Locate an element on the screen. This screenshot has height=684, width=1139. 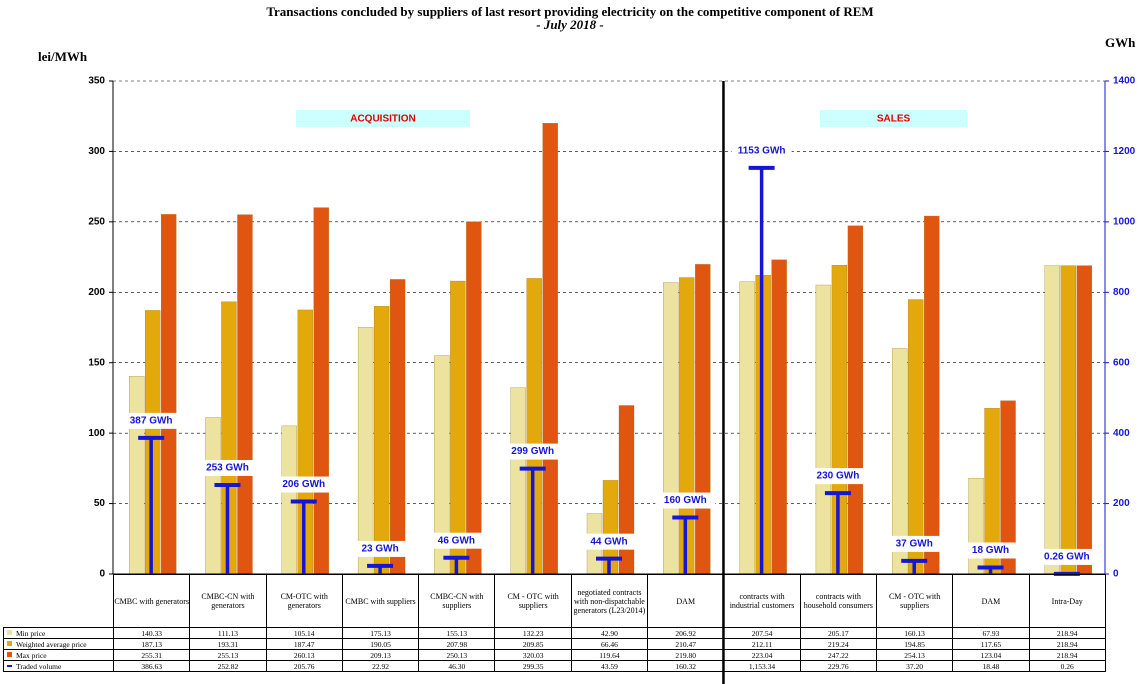
y-tick-label: 150 is located at coordinates (96, 362).